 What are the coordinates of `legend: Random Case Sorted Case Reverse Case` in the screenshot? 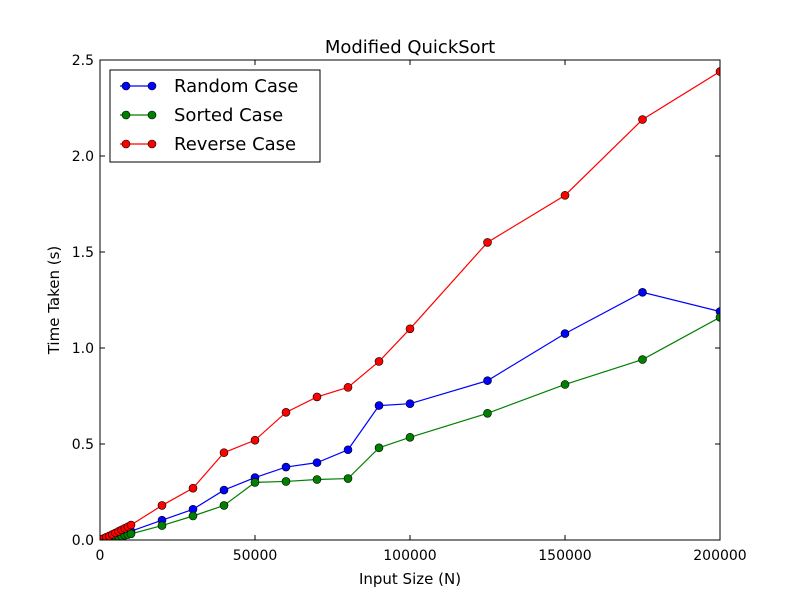 It's located at (215, 116).